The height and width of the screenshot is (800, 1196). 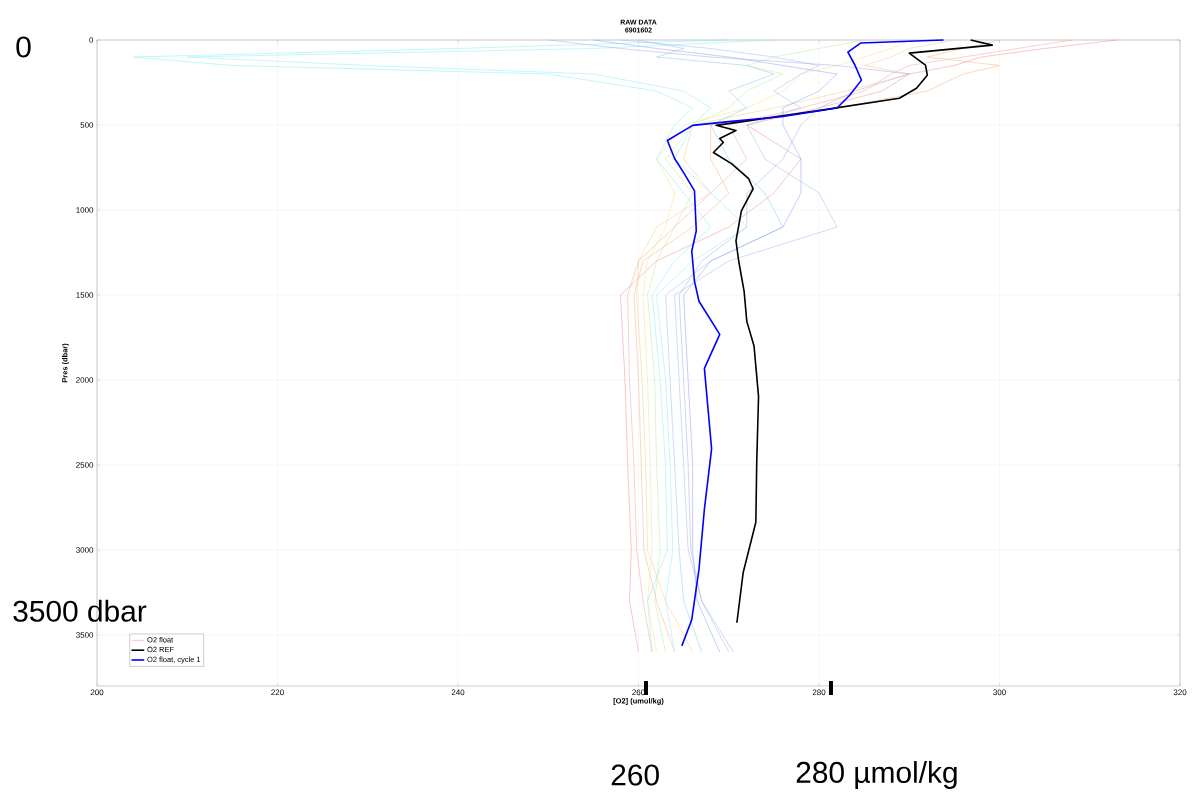 What do you see at coordinates (23, 47) in the screenshot?
I see `text: 0` at bounding box center [23, 47].